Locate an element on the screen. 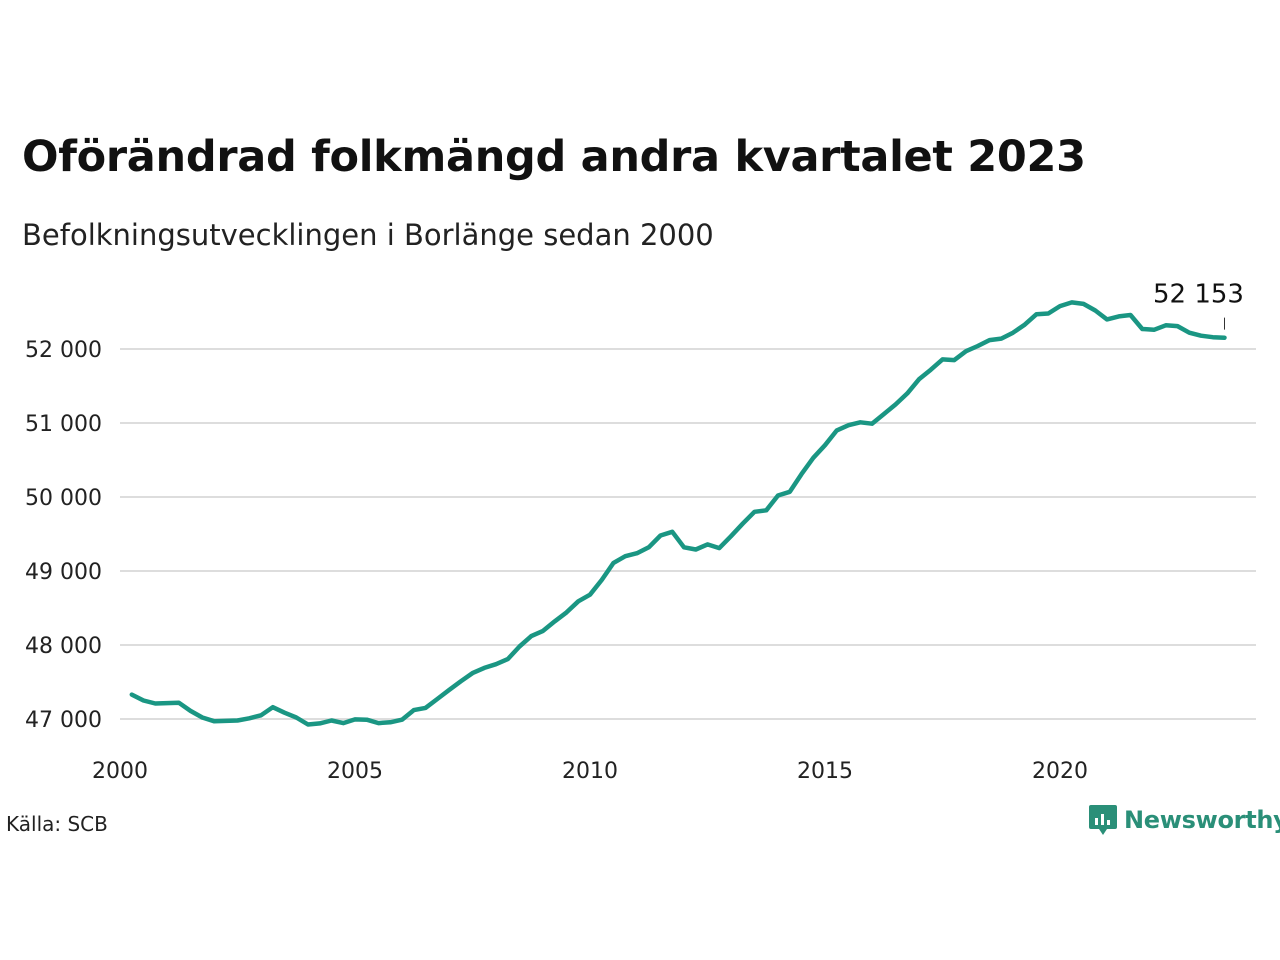 This screenshot has height=960, width=1280. y-tick-label: 51 000 is located at coordinates (63, 424).